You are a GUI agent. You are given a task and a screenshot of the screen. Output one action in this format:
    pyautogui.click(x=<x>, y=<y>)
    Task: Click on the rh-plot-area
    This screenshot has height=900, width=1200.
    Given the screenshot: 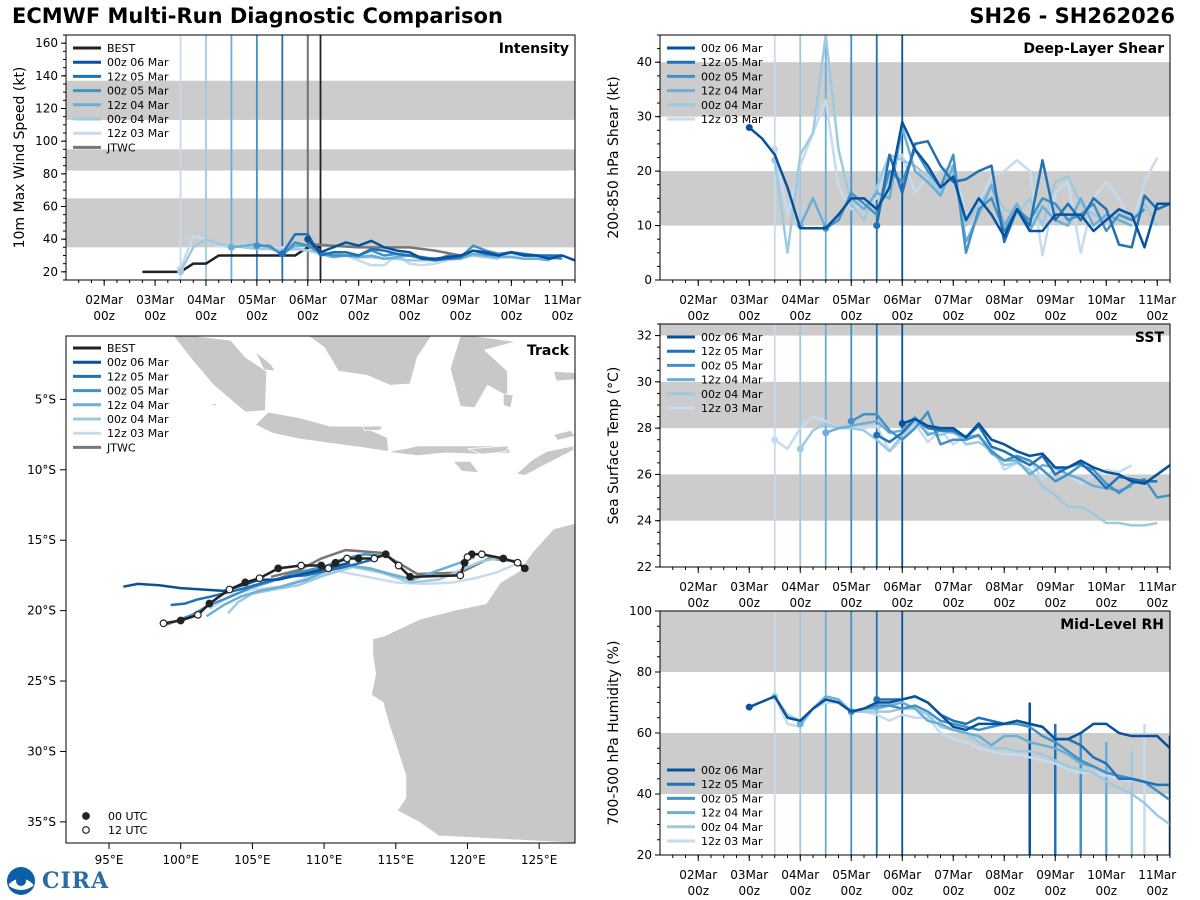 What is the action you would take?
    pyautogui.click(x=915, y=733)
    